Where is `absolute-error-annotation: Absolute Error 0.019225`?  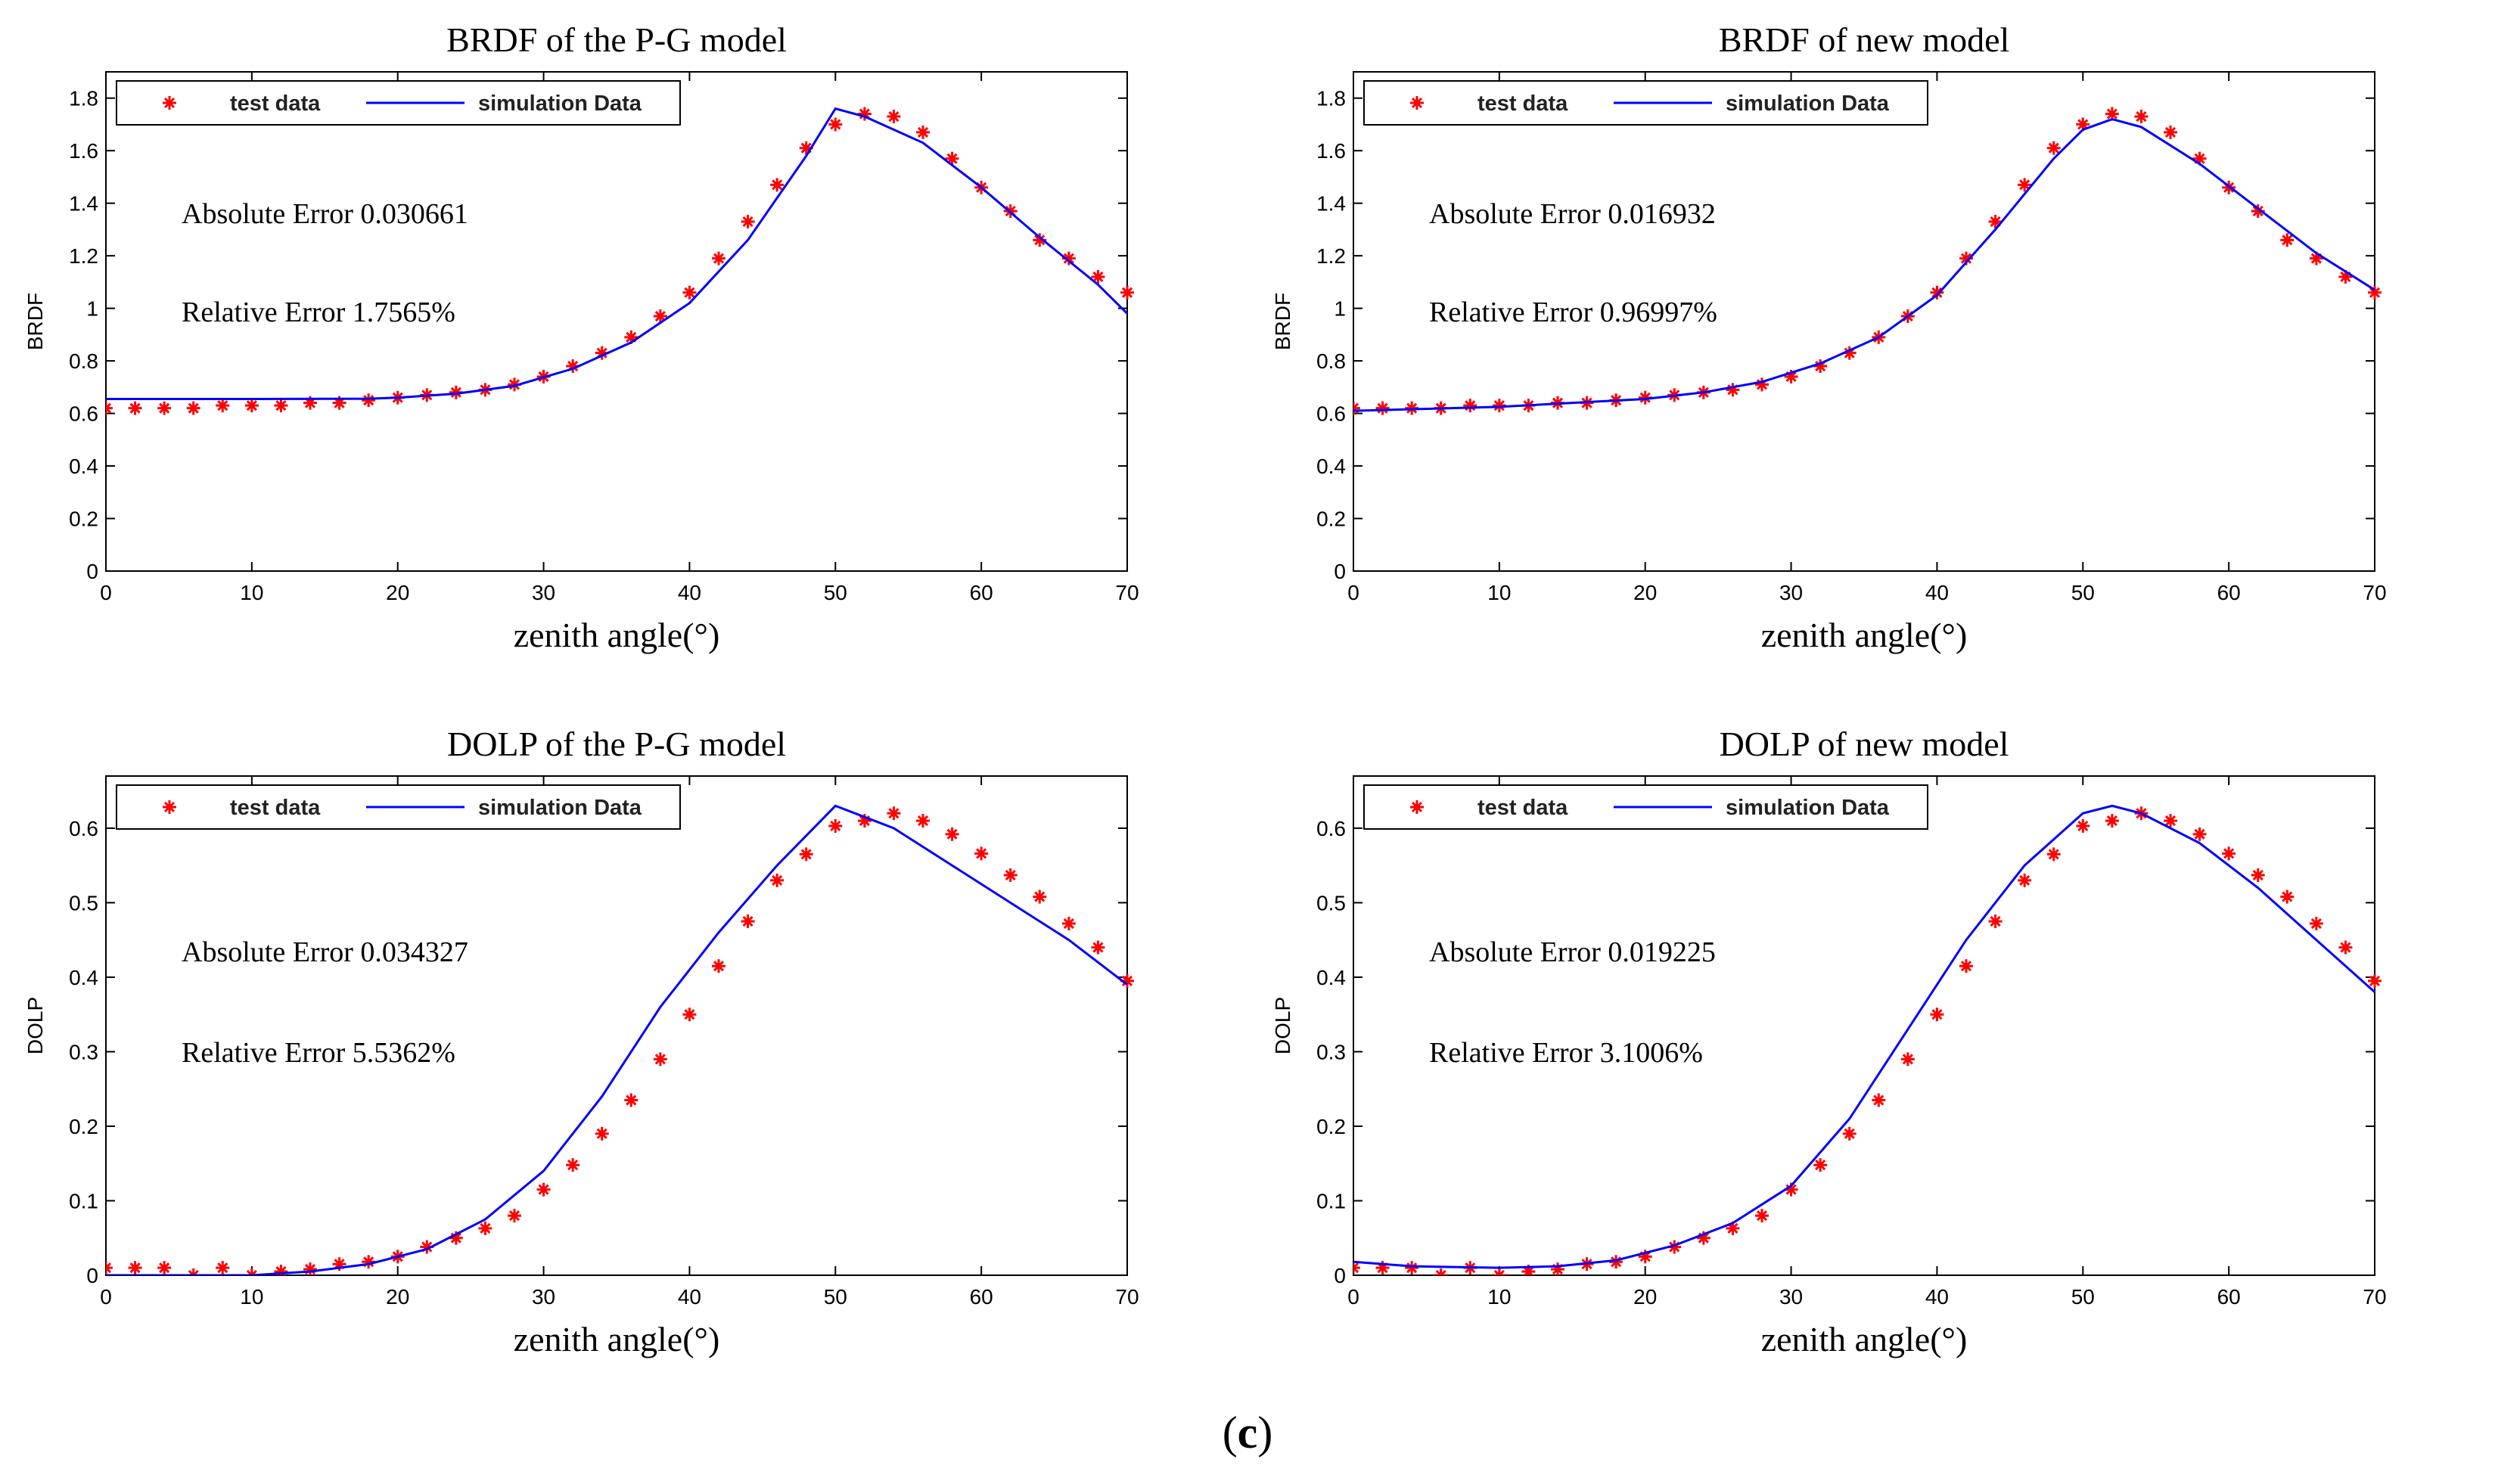 absolute-error-annotation: Absolute Error 0.019225 is located at coordinates (1572, 952).